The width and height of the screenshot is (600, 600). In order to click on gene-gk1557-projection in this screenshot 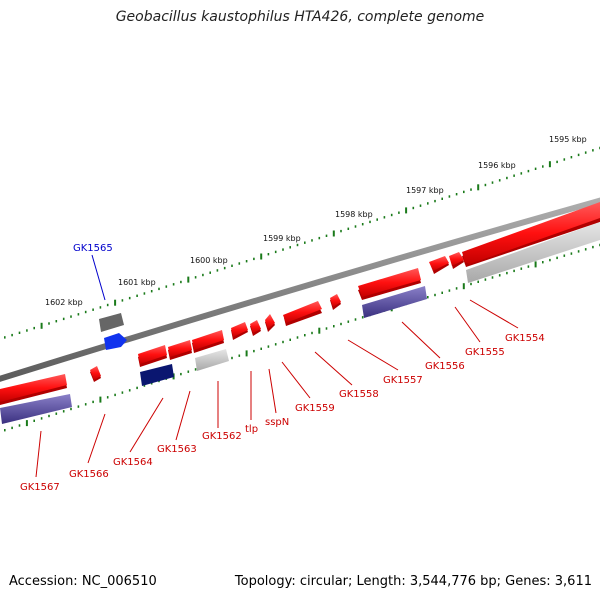, I will do `click(394, 302)`.